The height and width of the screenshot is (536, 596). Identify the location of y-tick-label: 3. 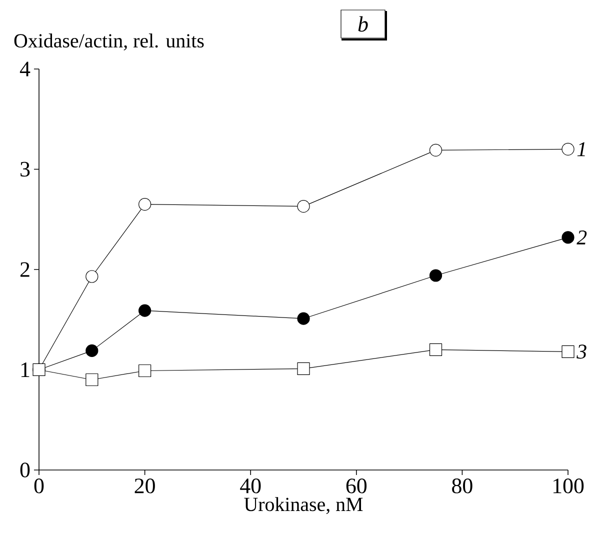
(25, 169).